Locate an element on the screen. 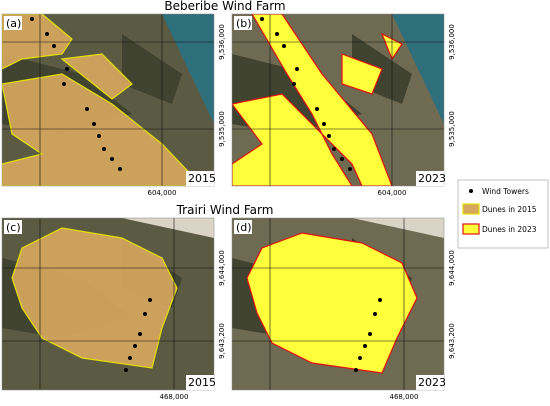  panel-label: (d) is located at coordinates (244, 227).